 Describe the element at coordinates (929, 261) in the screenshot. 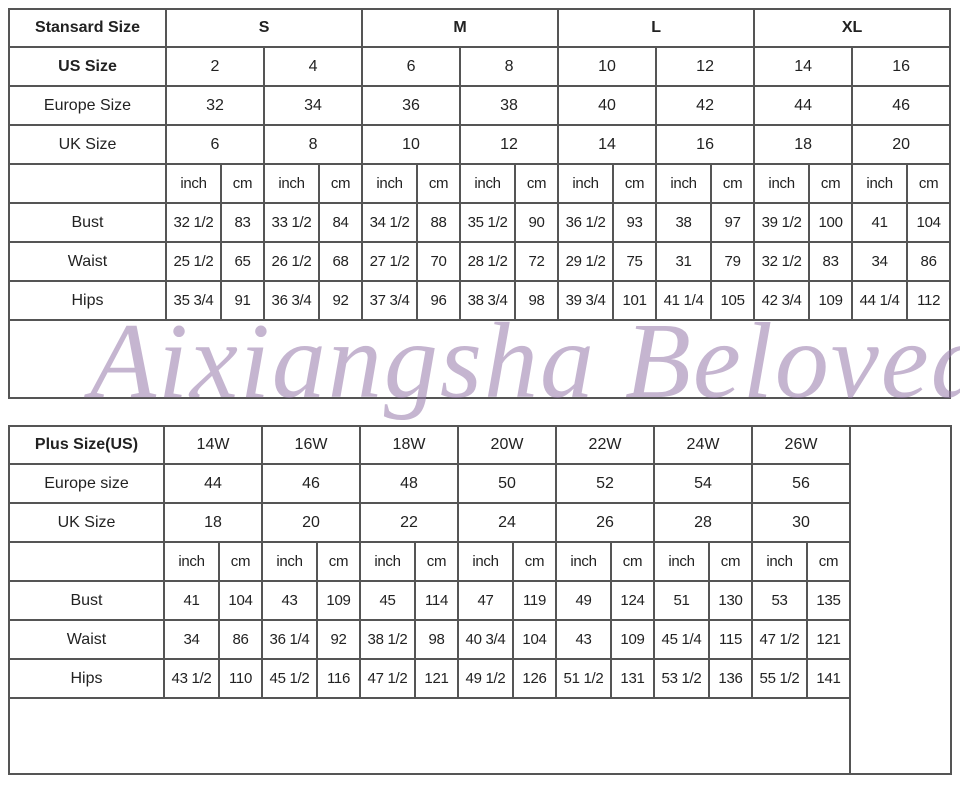

I see `size-cell: 86` at that location.